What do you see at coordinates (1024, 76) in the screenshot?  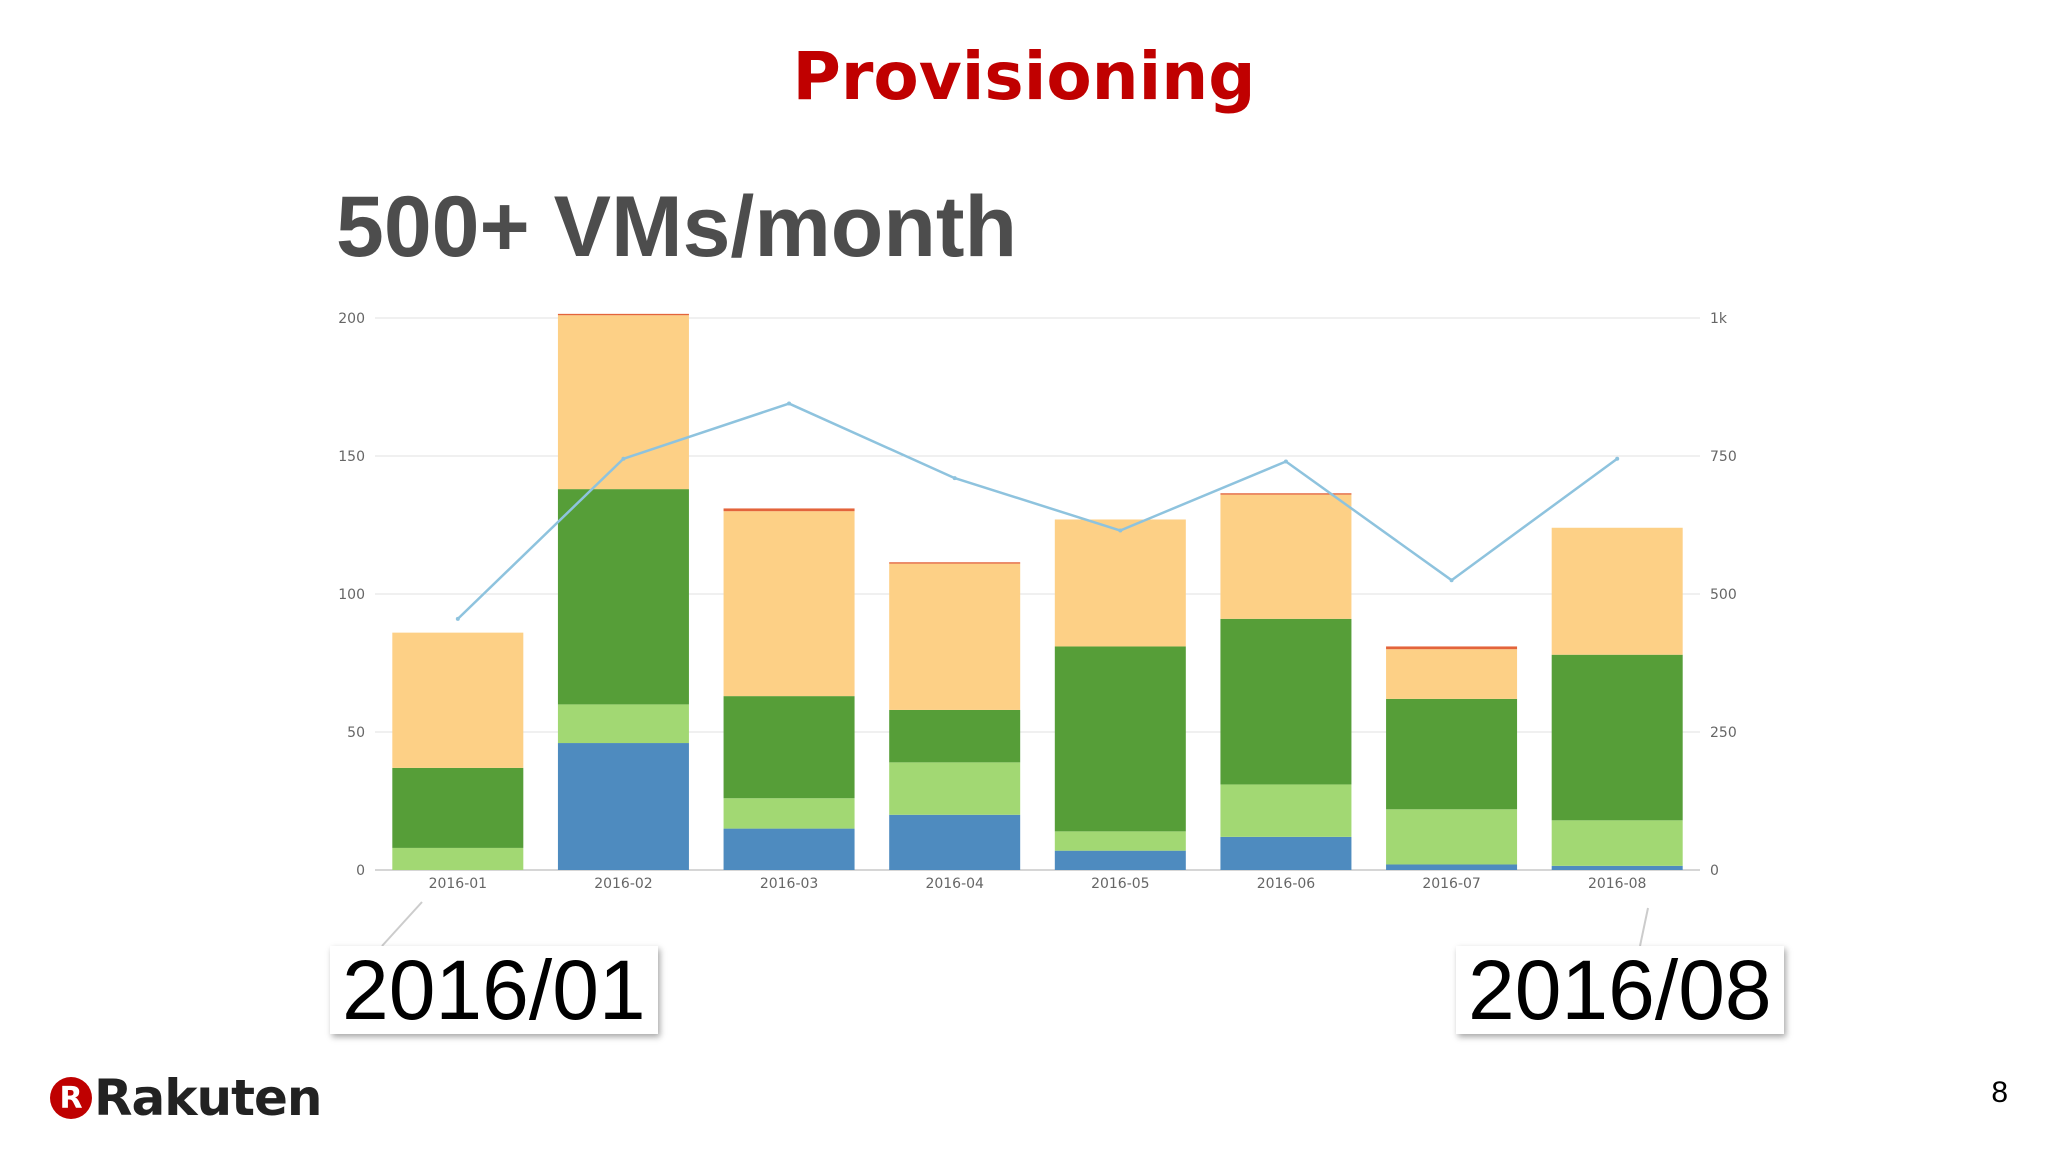 I see `slide-title: Provisioning` at bounding box center [1024, 76].